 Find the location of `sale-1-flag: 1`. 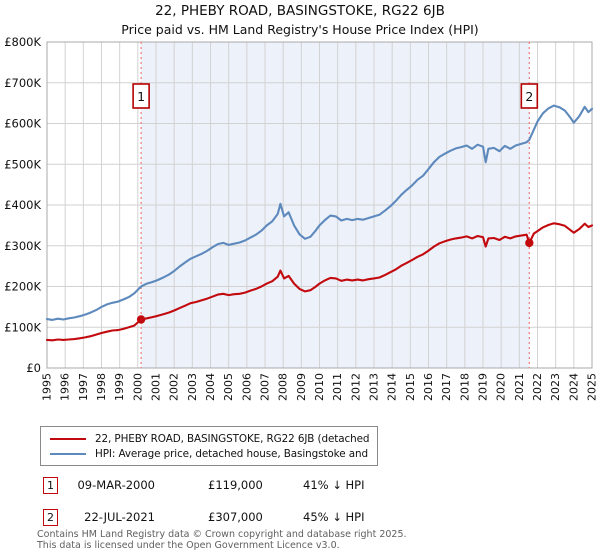

sale-1-flag: 1 is located at coordinates (141, 96).